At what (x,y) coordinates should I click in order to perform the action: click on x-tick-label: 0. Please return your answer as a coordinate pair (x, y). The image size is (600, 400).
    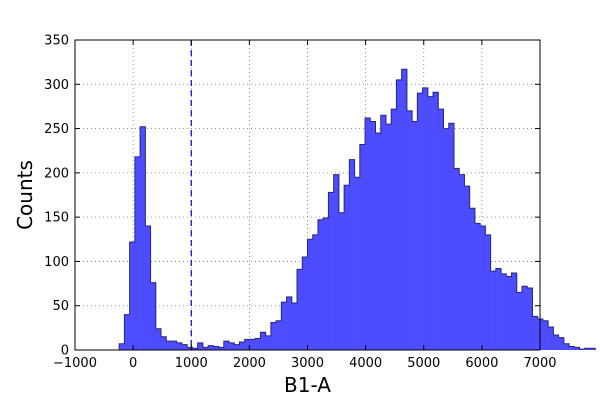
    Looking at the image, I should click on (133, 363).